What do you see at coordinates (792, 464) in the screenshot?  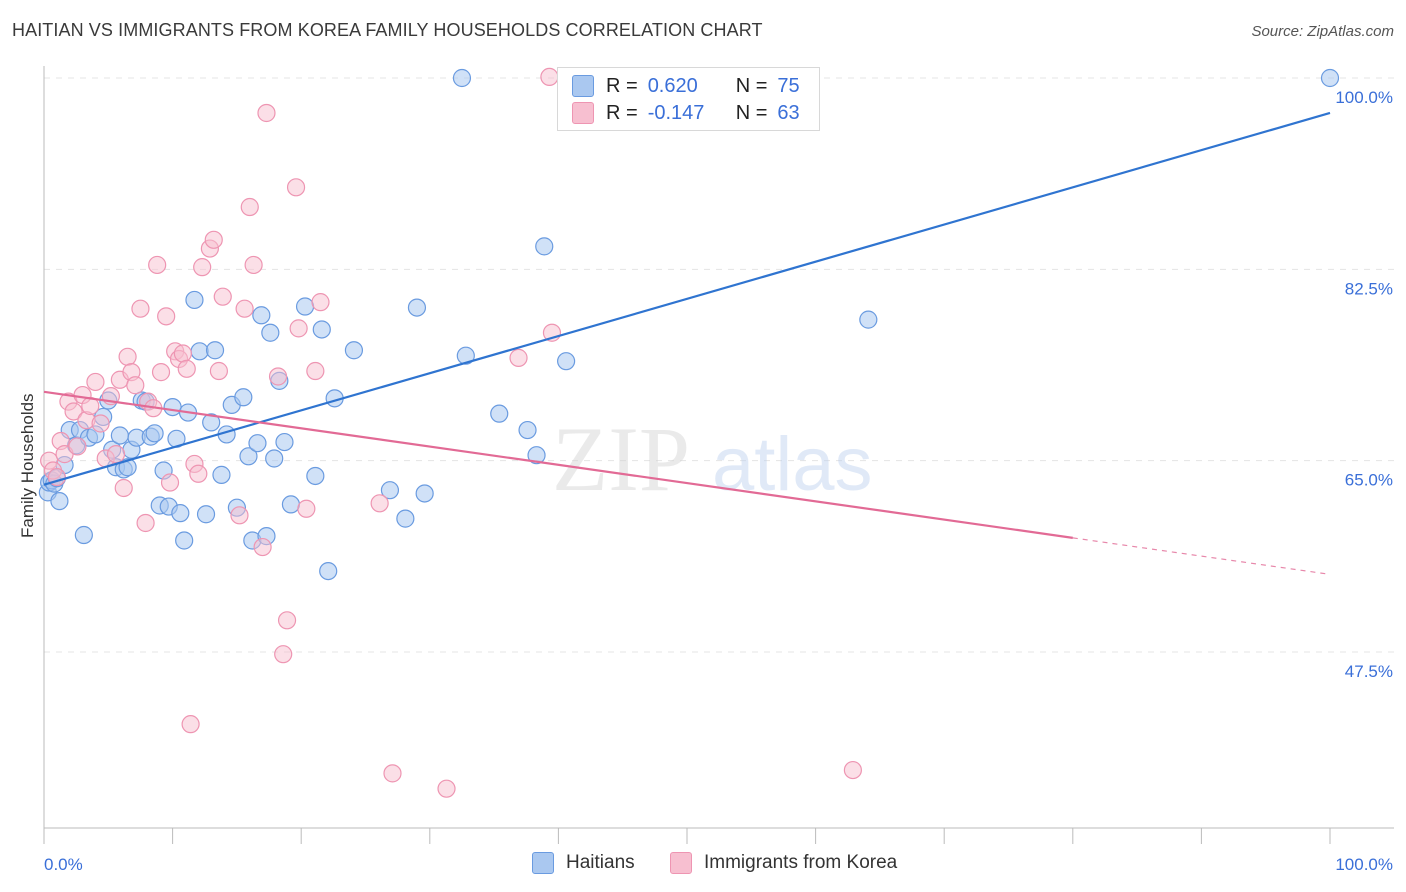 I see `watermark-atlas: atlas` at bounding box center [792, 464].